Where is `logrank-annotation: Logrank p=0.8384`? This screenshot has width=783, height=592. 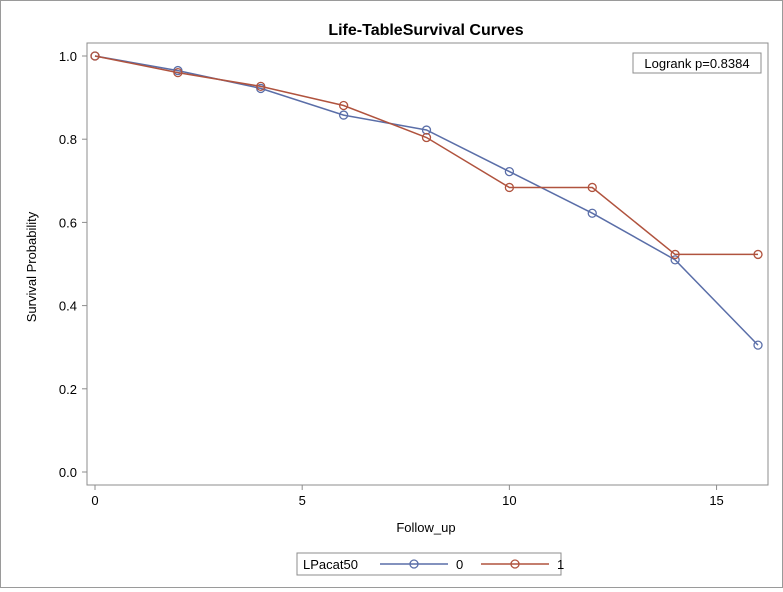
logrank-annotation: Logrank p=0.8384 is located at coordinates (697, 63).